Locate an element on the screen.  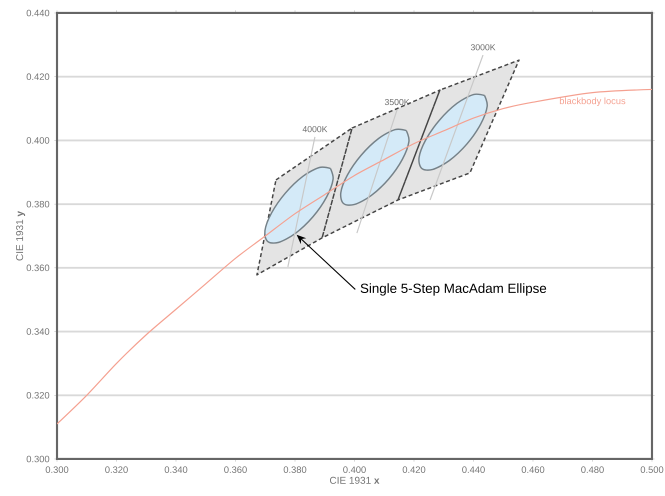
y-tick-label: 0.320 is located at coordinates (38, 395).